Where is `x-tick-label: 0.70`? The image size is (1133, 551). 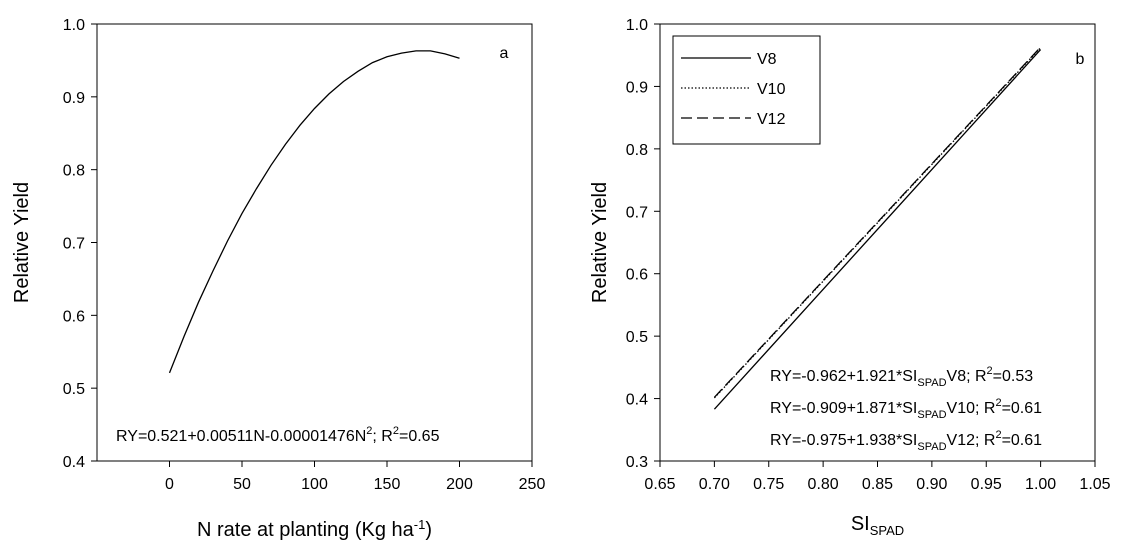 x-tick-label: 0.70 is located at coordinates (714, 484).